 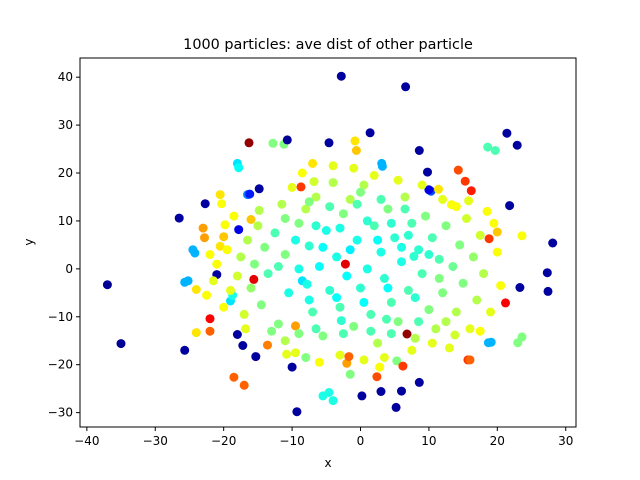 What do you see at coordinates (60, 365) in the screenshot?
I see `y-tick-label: −20` at bounding box center [60, 365].